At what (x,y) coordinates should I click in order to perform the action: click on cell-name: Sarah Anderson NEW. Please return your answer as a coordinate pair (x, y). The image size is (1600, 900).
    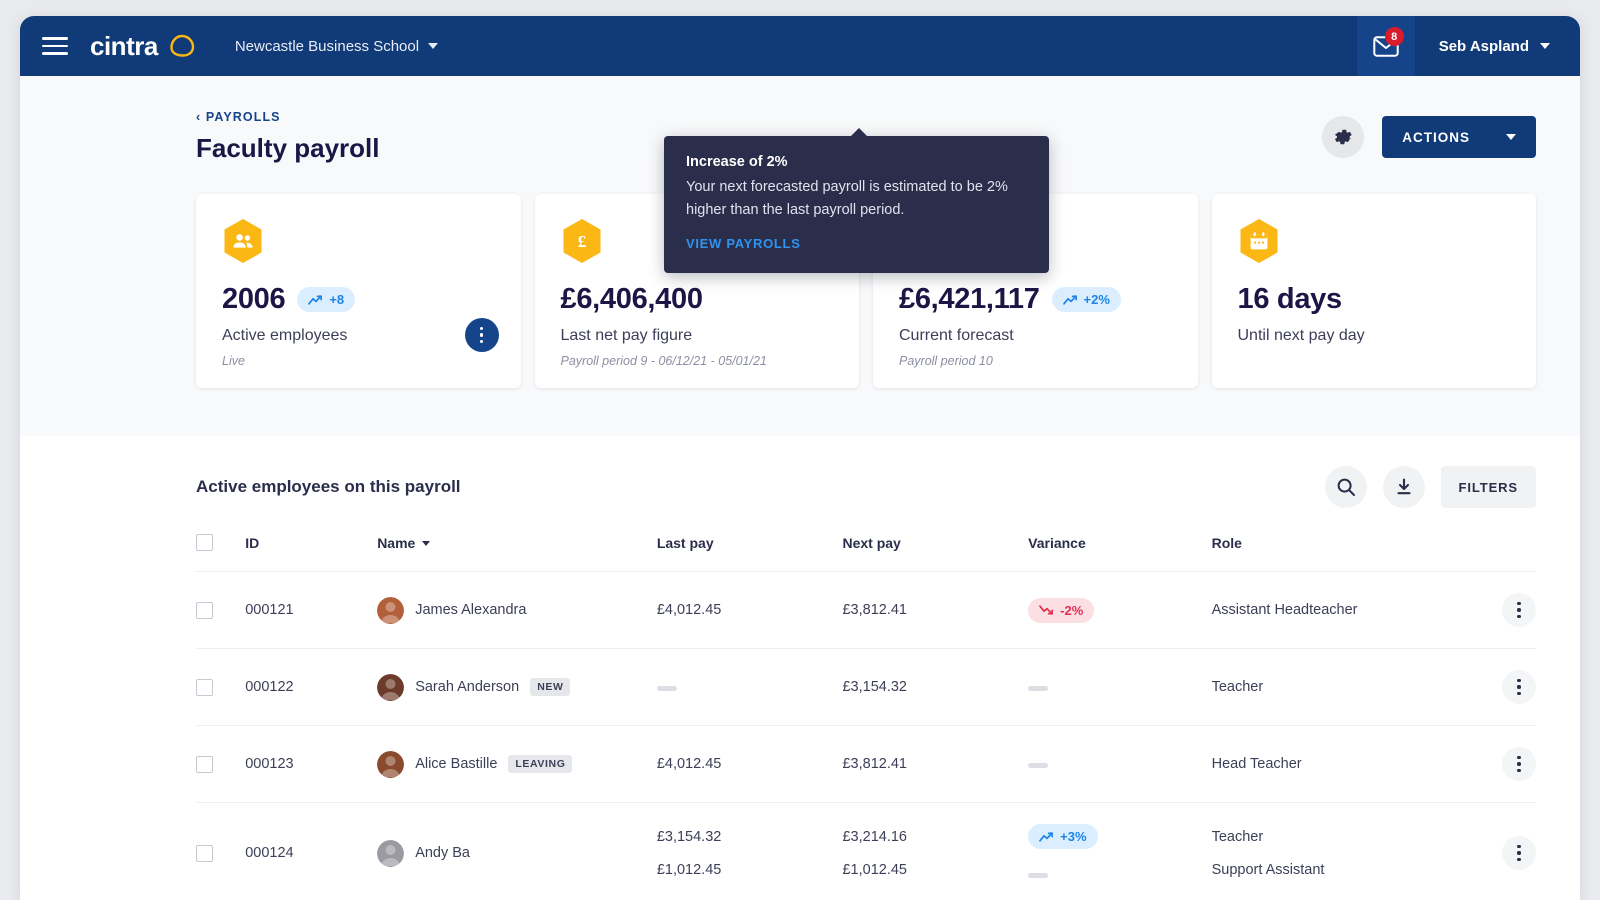
    Looking at the image, I should click on (517, 687).